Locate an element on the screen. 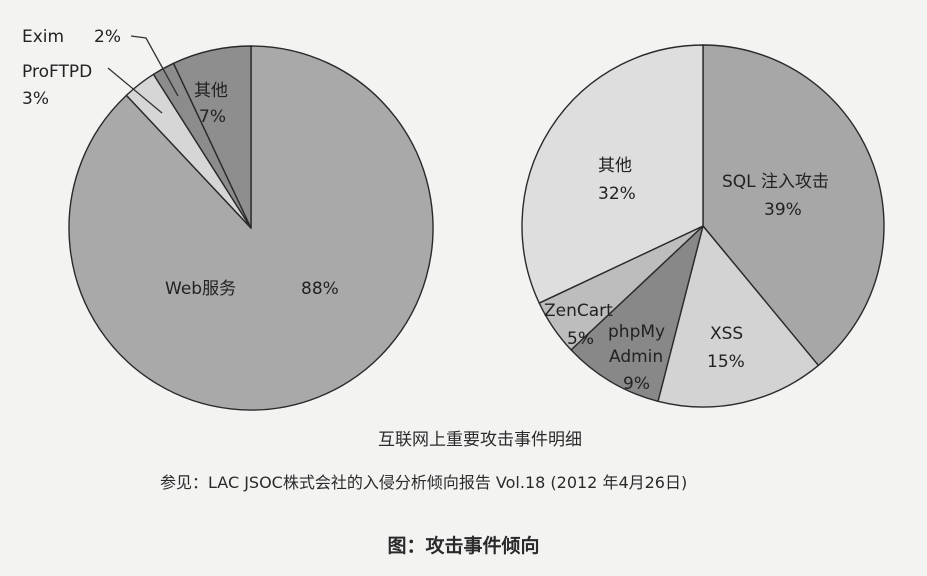 The width and height of the screenshot is (927, 576). label-left-other-pct: 7% is located at coordinates (212, 117).